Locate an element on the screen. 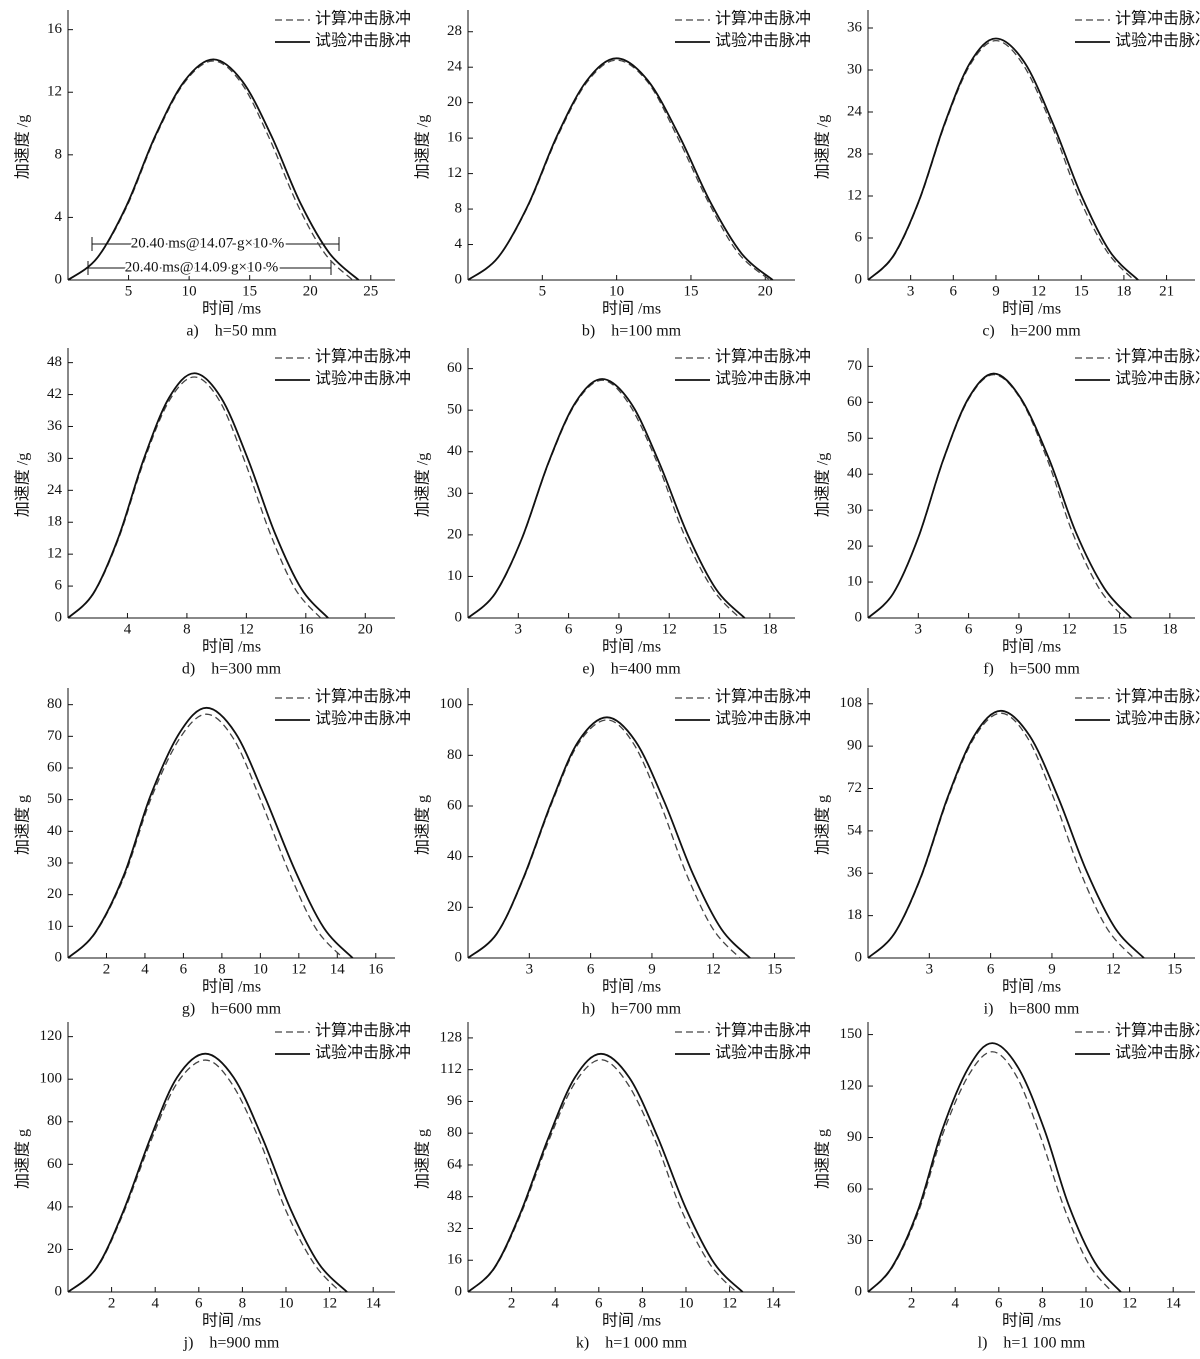 The width and height of the screenshot is (1200, 1359). caption: a) h=50 mm is located at coordinates (231, 331).